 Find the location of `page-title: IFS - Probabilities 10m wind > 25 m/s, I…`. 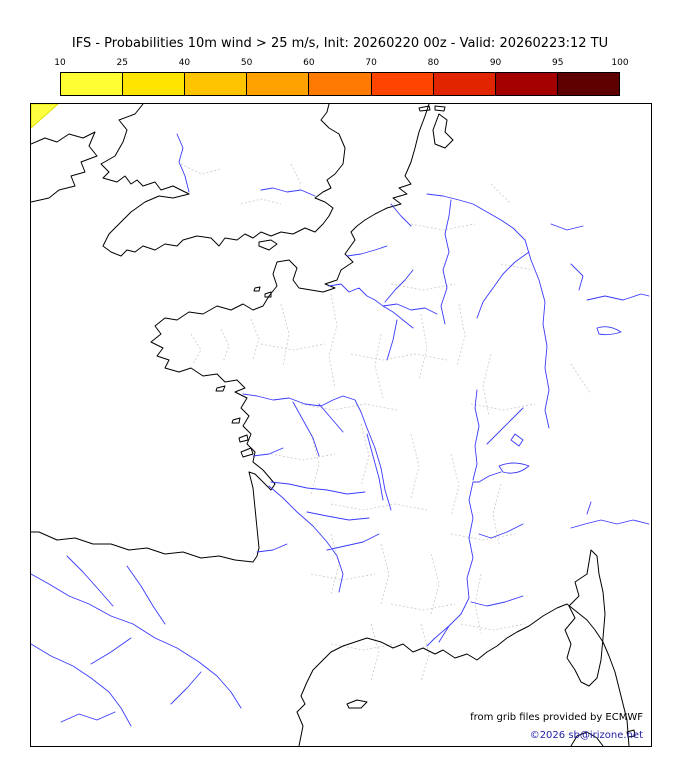

page-title: IFS - Probabilities 10m wind > 25 m/s, I… is located at coordinates (340, 43).